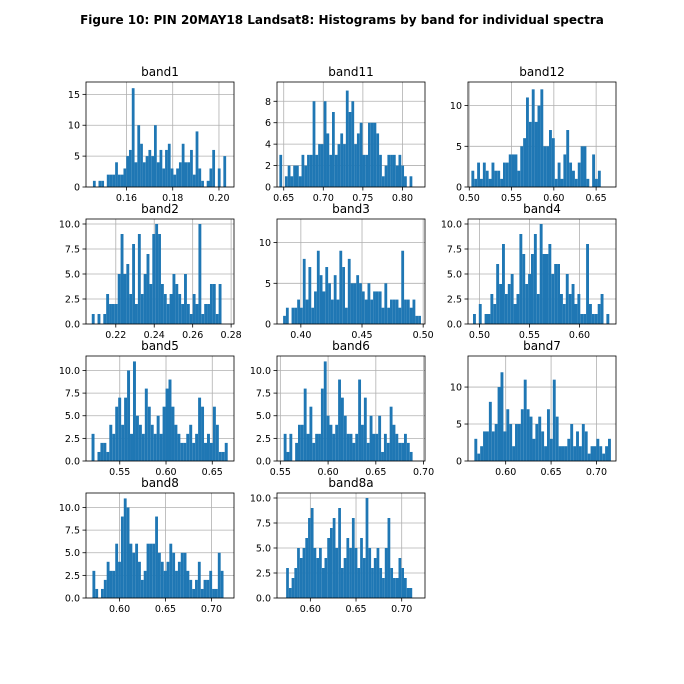  What do you see at coordinates (362, 198) in the screenshot?
I see `x-tick-label: 0.75` at bounding box center [362, 198].